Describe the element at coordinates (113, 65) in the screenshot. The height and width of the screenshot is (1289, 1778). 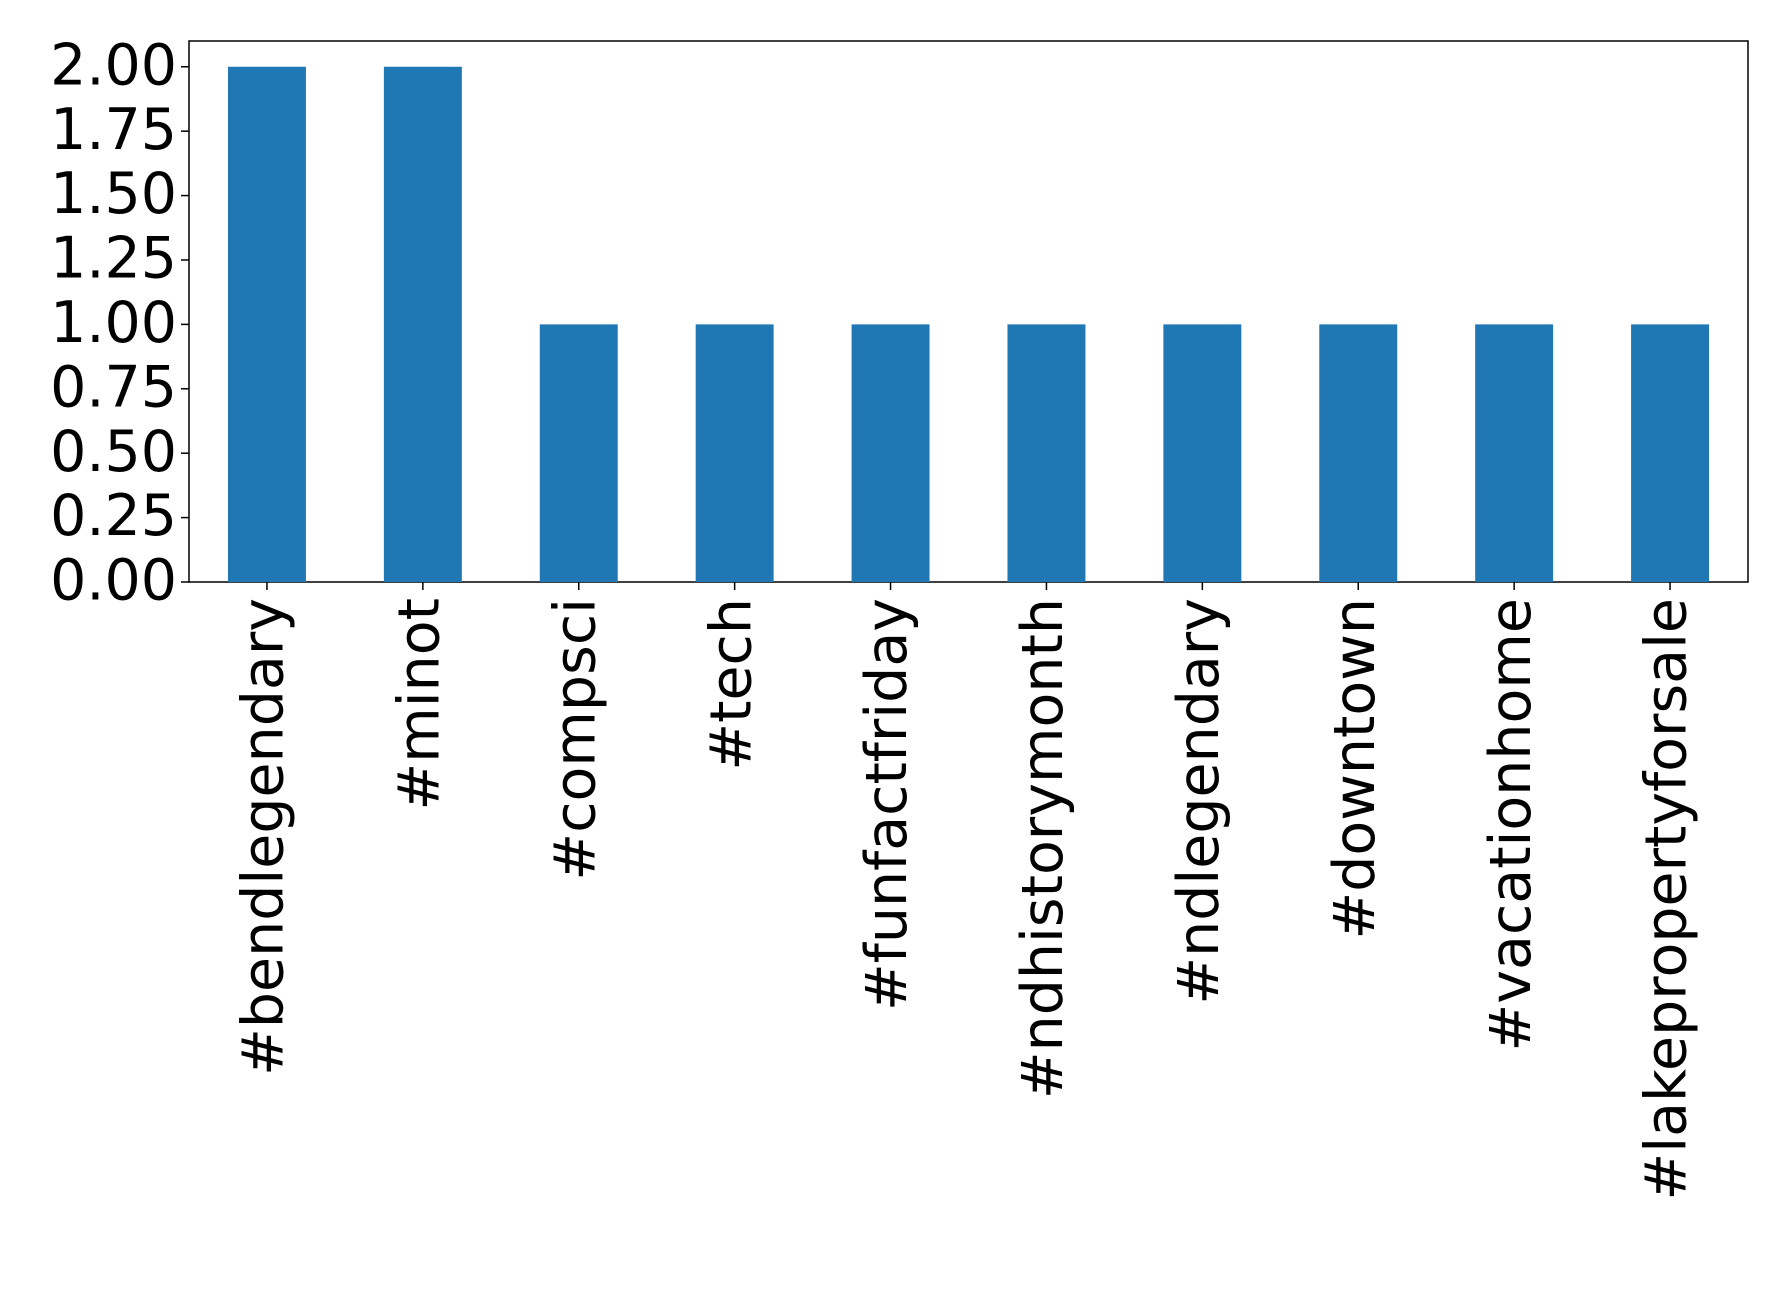
I see `y-tick-label: 2.00` at that location.